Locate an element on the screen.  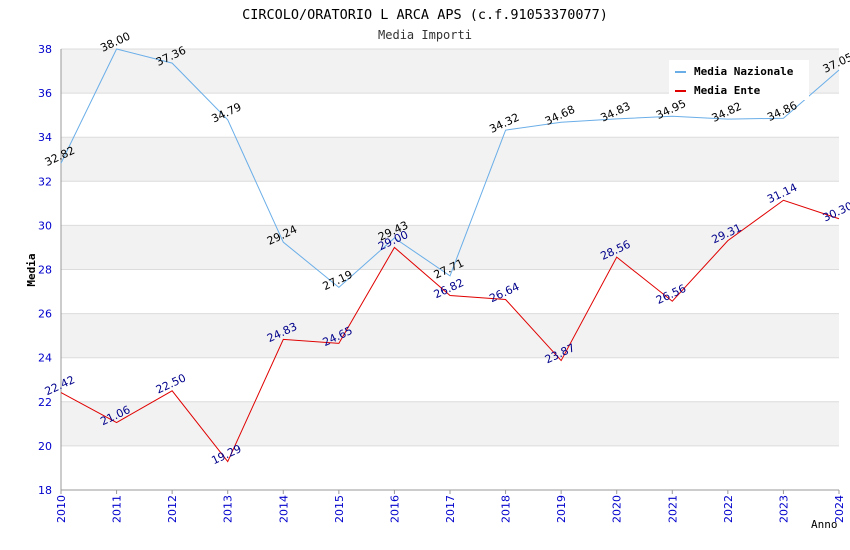
x-tick-label: 2023 is located at coordinates (783, 509).